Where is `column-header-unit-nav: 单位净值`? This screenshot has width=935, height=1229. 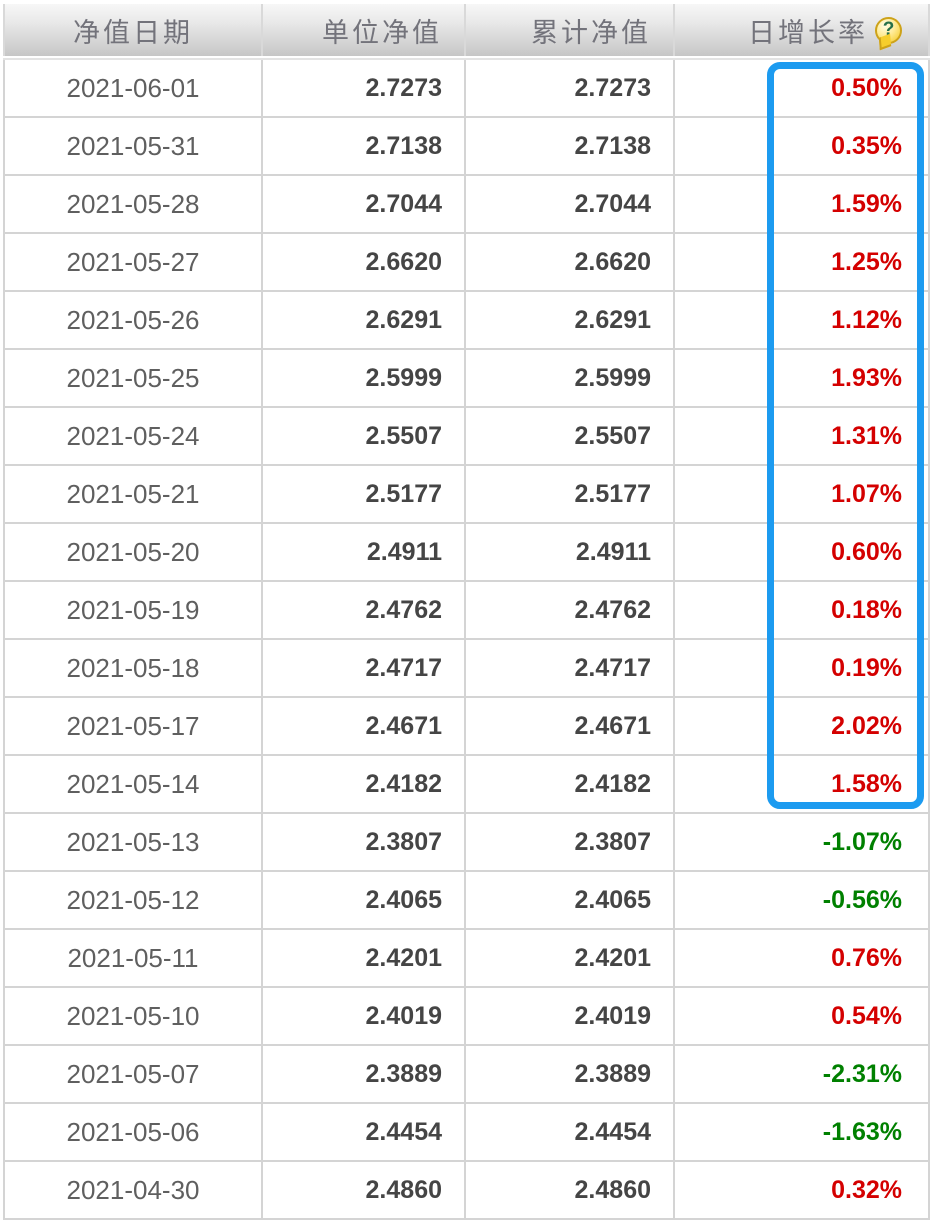
column-header-unit-nav: 单位净值 is located at coordinates (364, 30).